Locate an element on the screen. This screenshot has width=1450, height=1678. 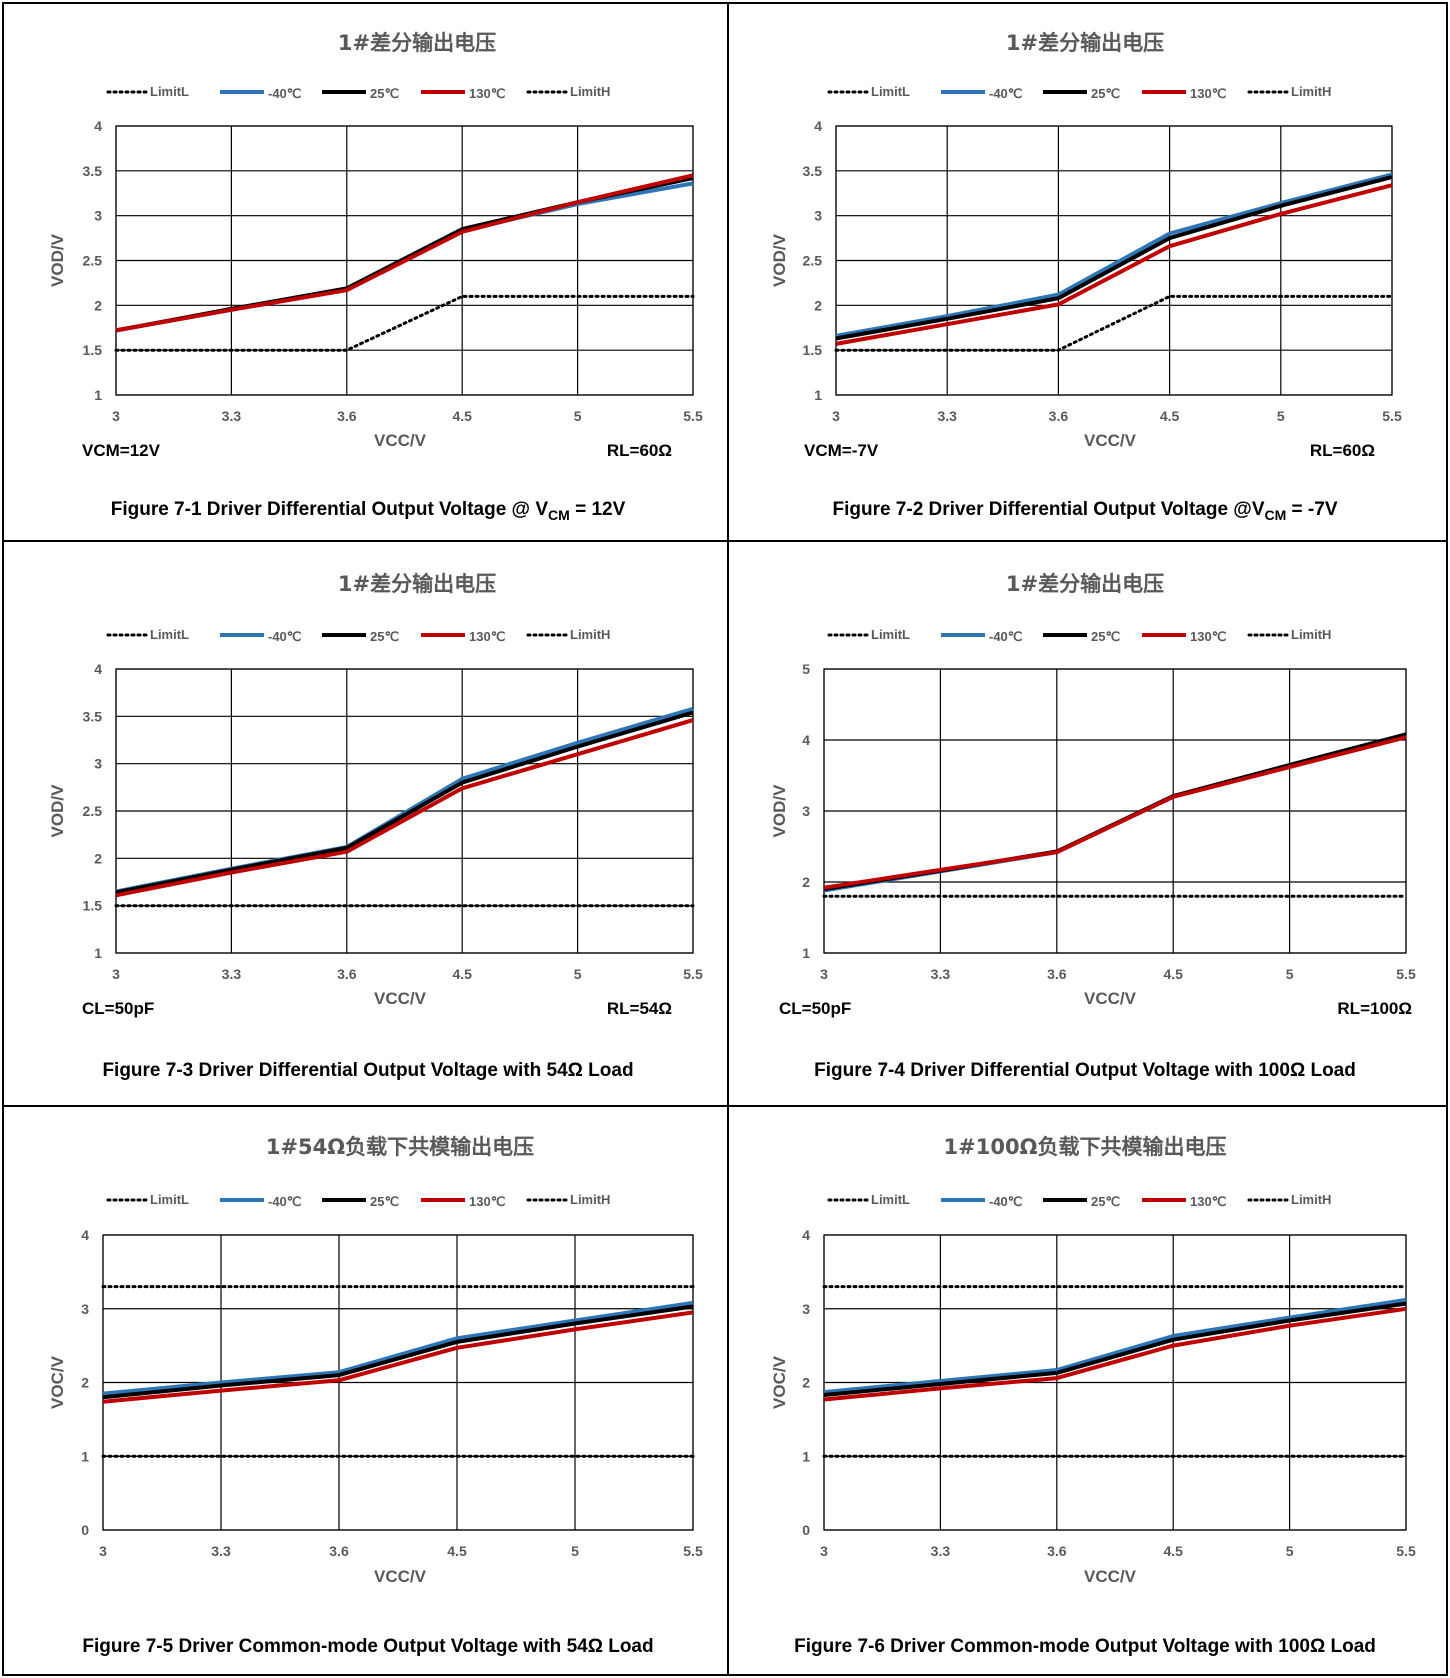
series-line-minus40 is located at coordinates (1114, 255).